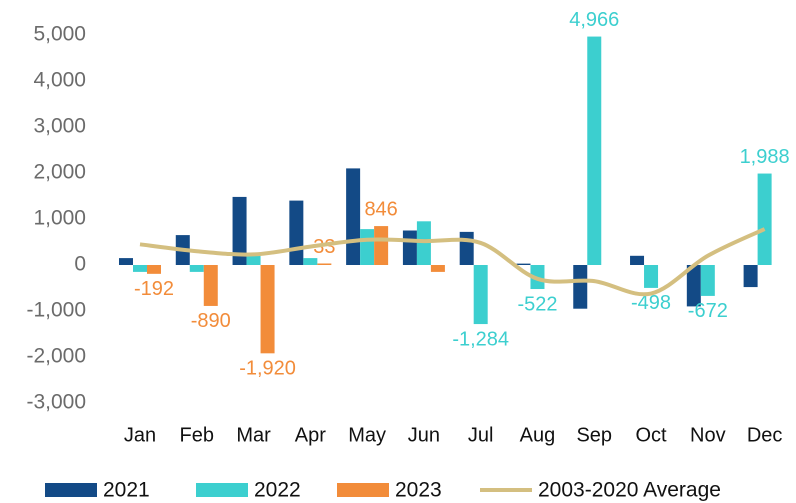 The image size is (796, 503). Describe the element at coordinates (59, 126) in the screenshot. I see `y-tick-label: 3,000` at that location.